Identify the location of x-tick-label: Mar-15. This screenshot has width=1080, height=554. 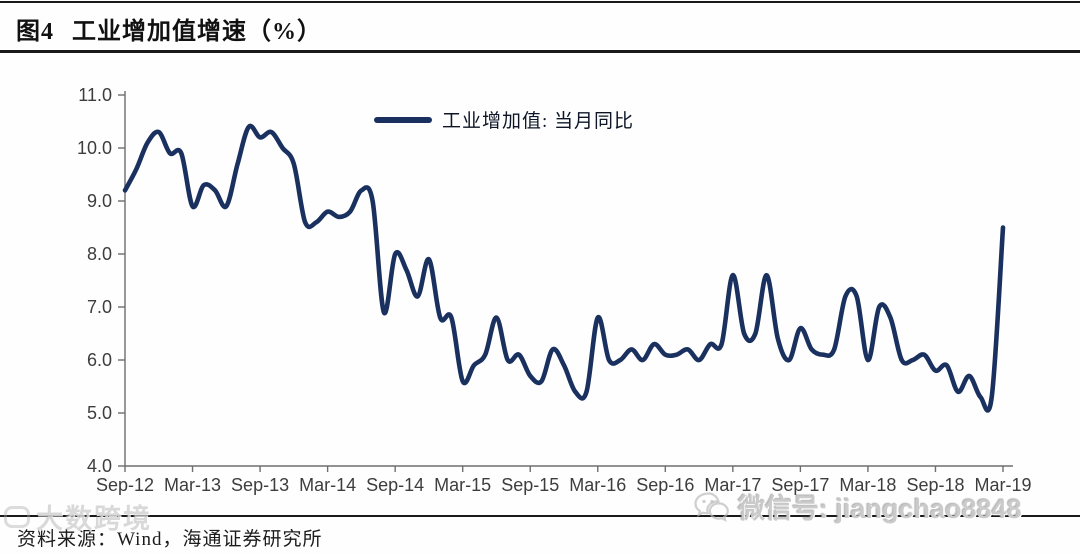
(462, 485).